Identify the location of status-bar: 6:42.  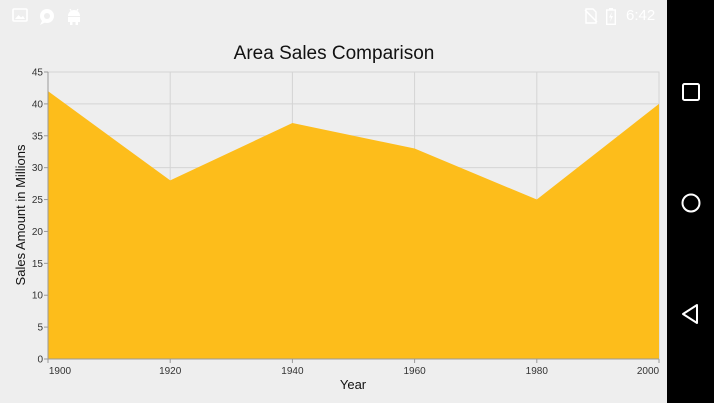
(333, 16).